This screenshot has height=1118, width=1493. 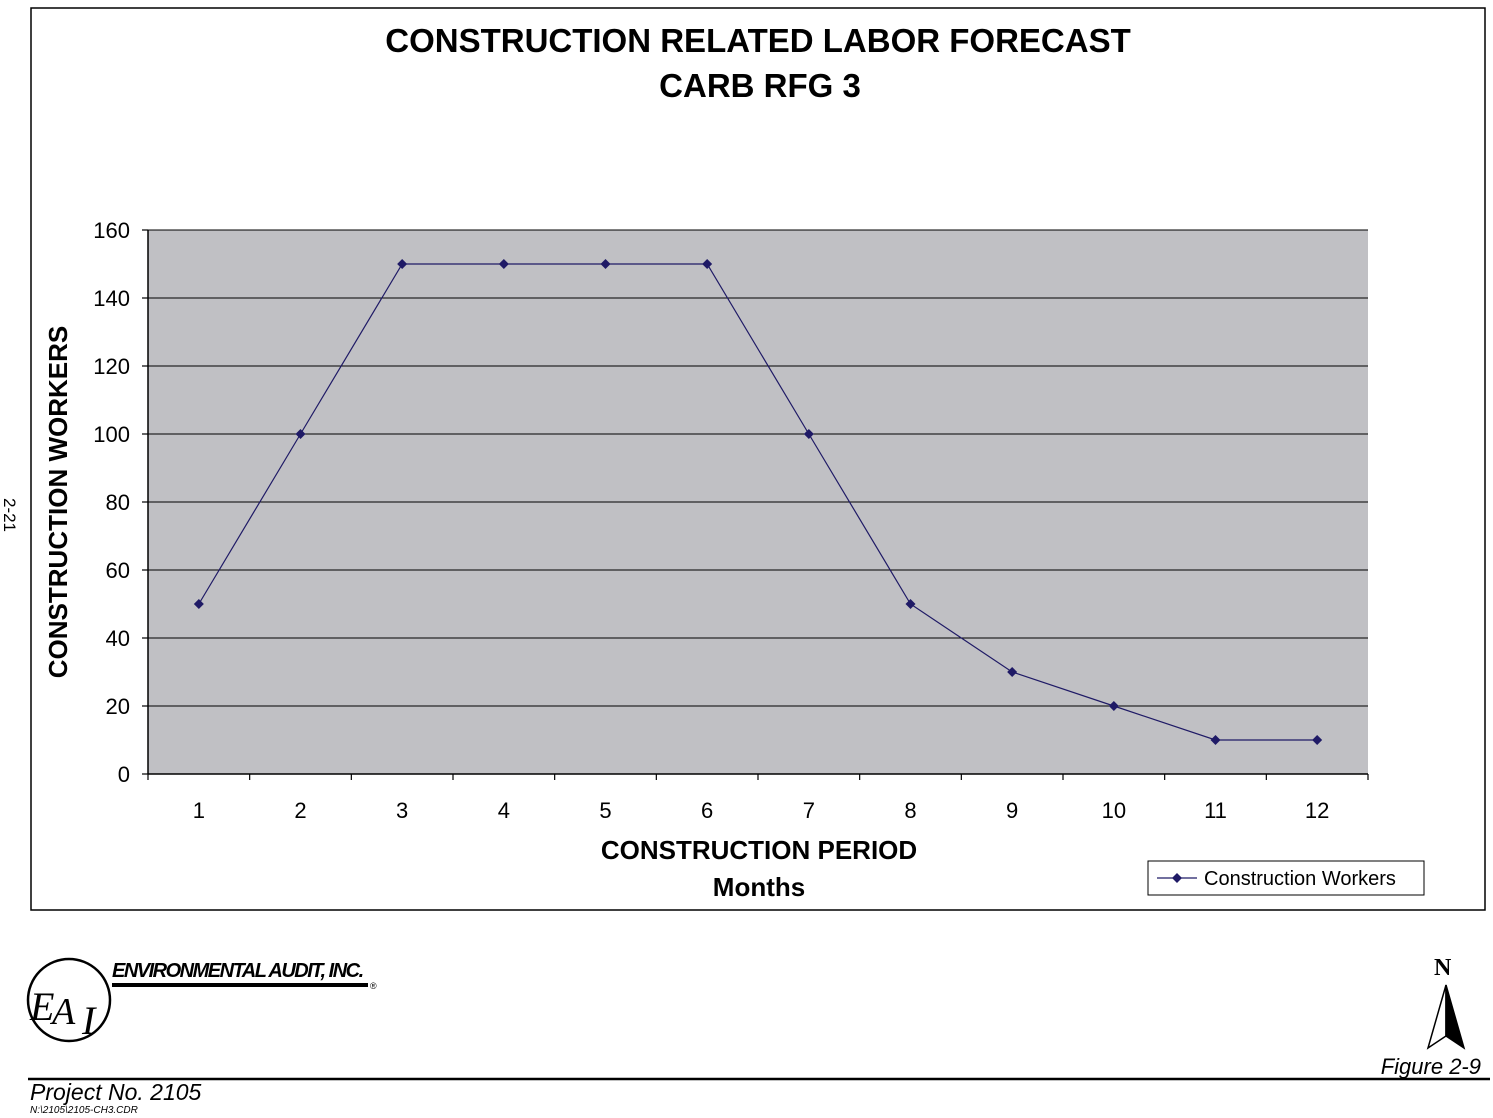 I want to click on logo-circle, so click(x=69, y=1000).